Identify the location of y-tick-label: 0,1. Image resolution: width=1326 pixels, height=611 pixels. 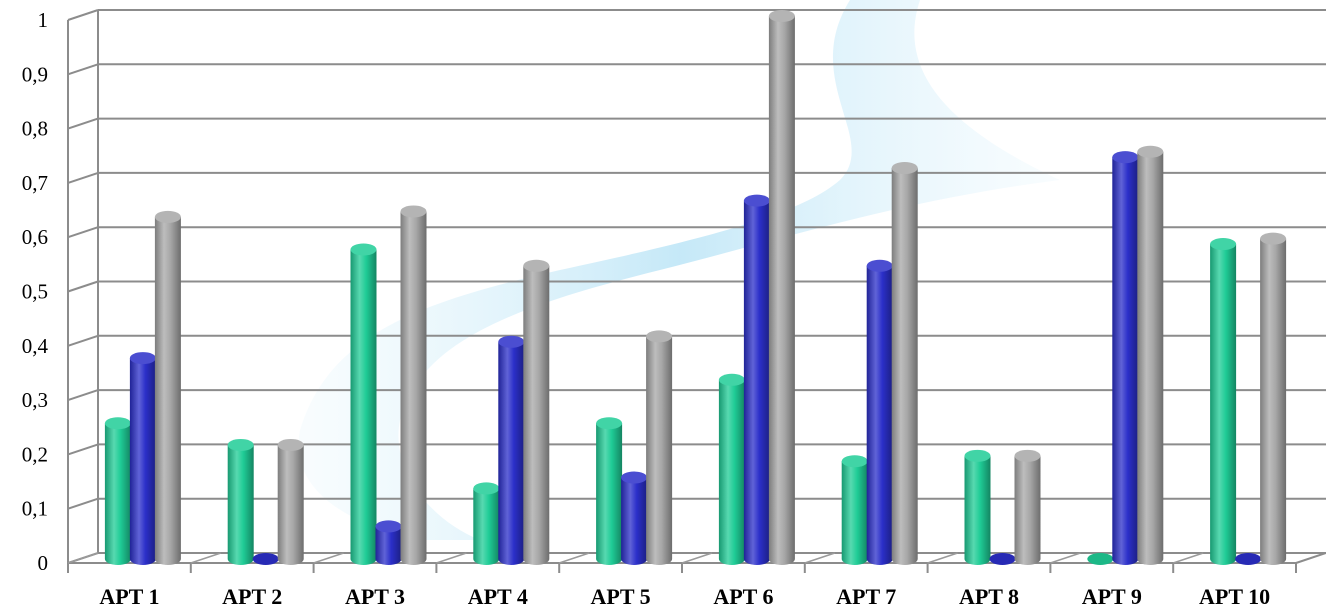
(35, 509).